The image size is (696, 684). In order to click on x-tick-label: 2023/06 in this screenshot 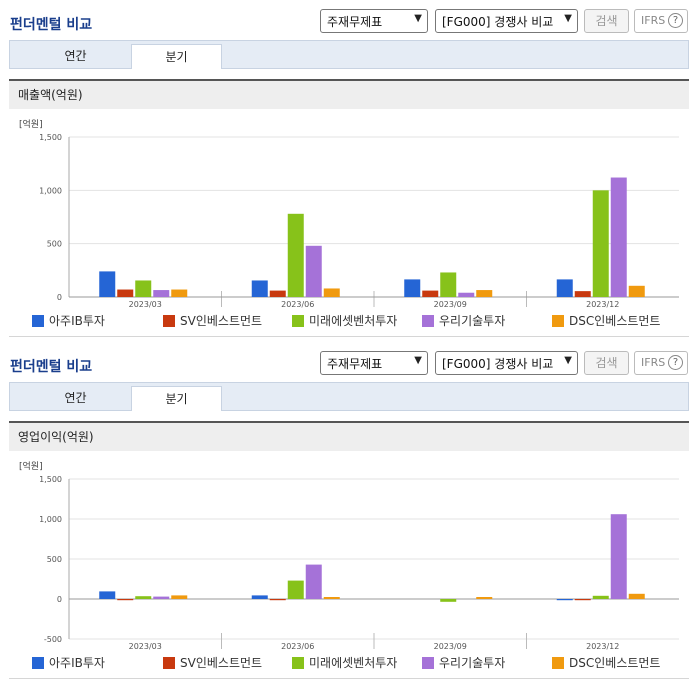, I will do `click(297, 646)`.